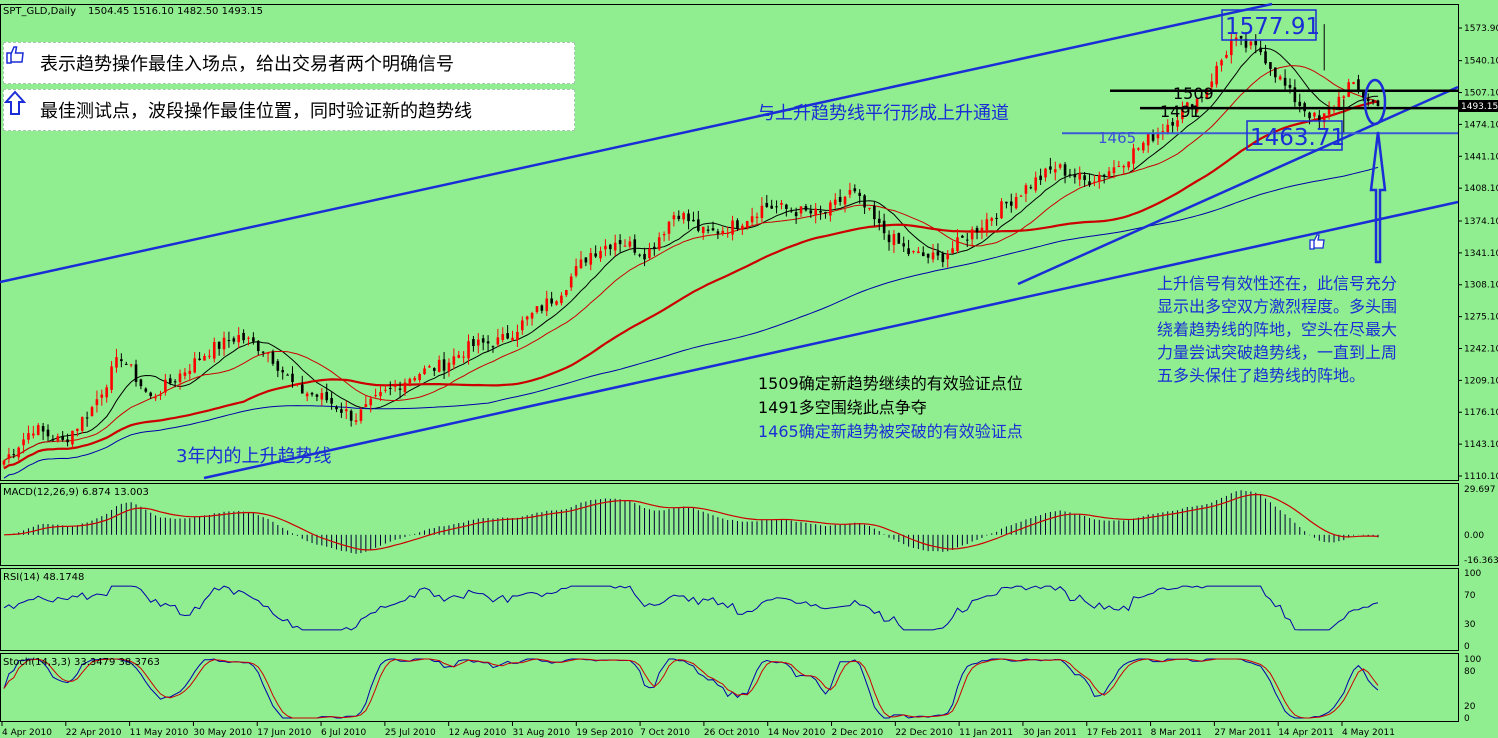 The image size is (1498, 738). What do you see at coordinates (21, 61) in the screenshot?
I see `thumbs-up-icon` at bounding box center [21, 61].